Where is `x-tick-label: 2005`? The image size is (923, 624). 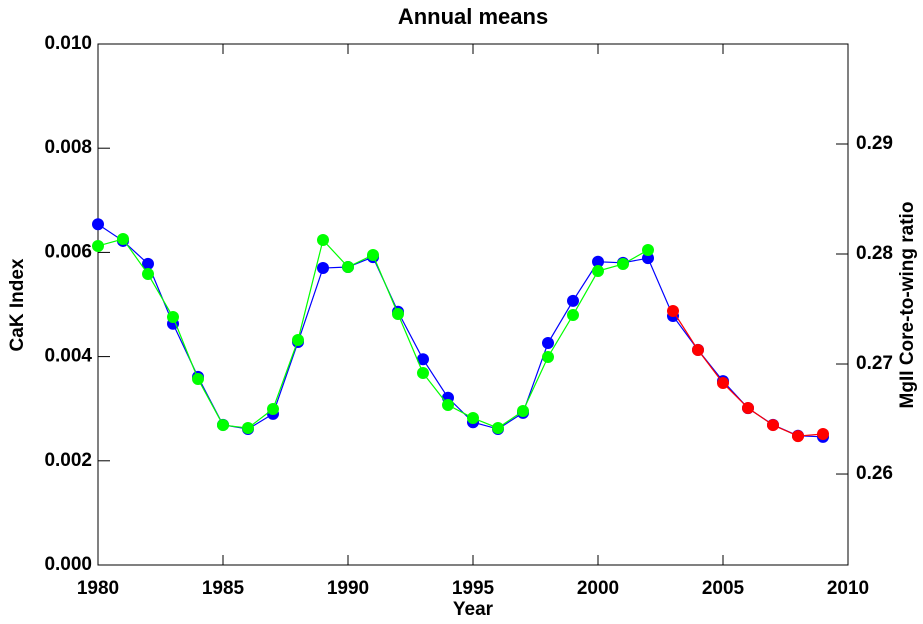 x-tick-label: 2005 is located at coordinates (723, 588).